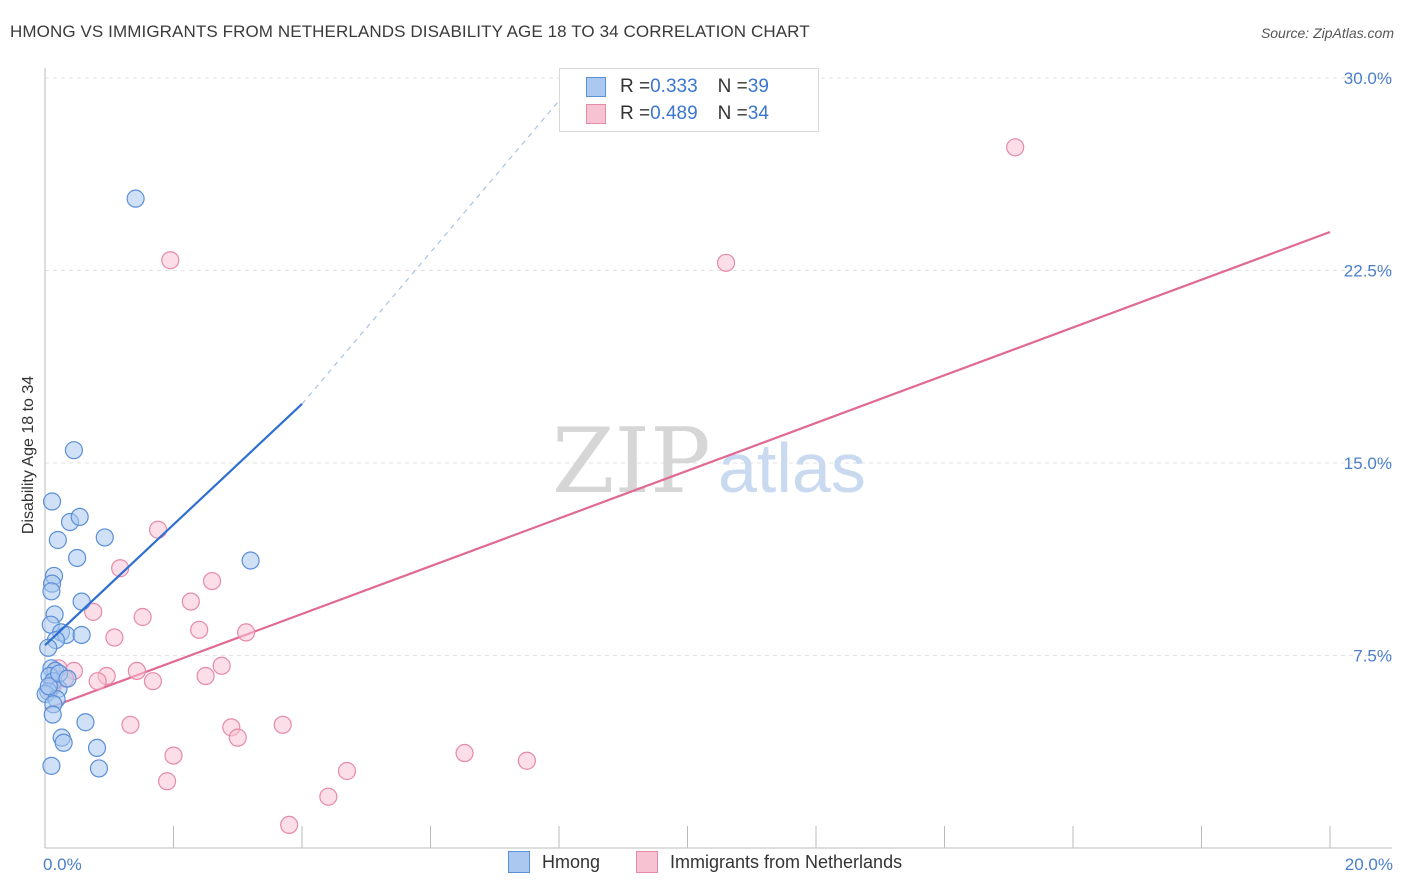  What do you see at coordinates (674, 86) in the screenshot?
I see `r-value: 0.333` at bounding box center [674, 86].